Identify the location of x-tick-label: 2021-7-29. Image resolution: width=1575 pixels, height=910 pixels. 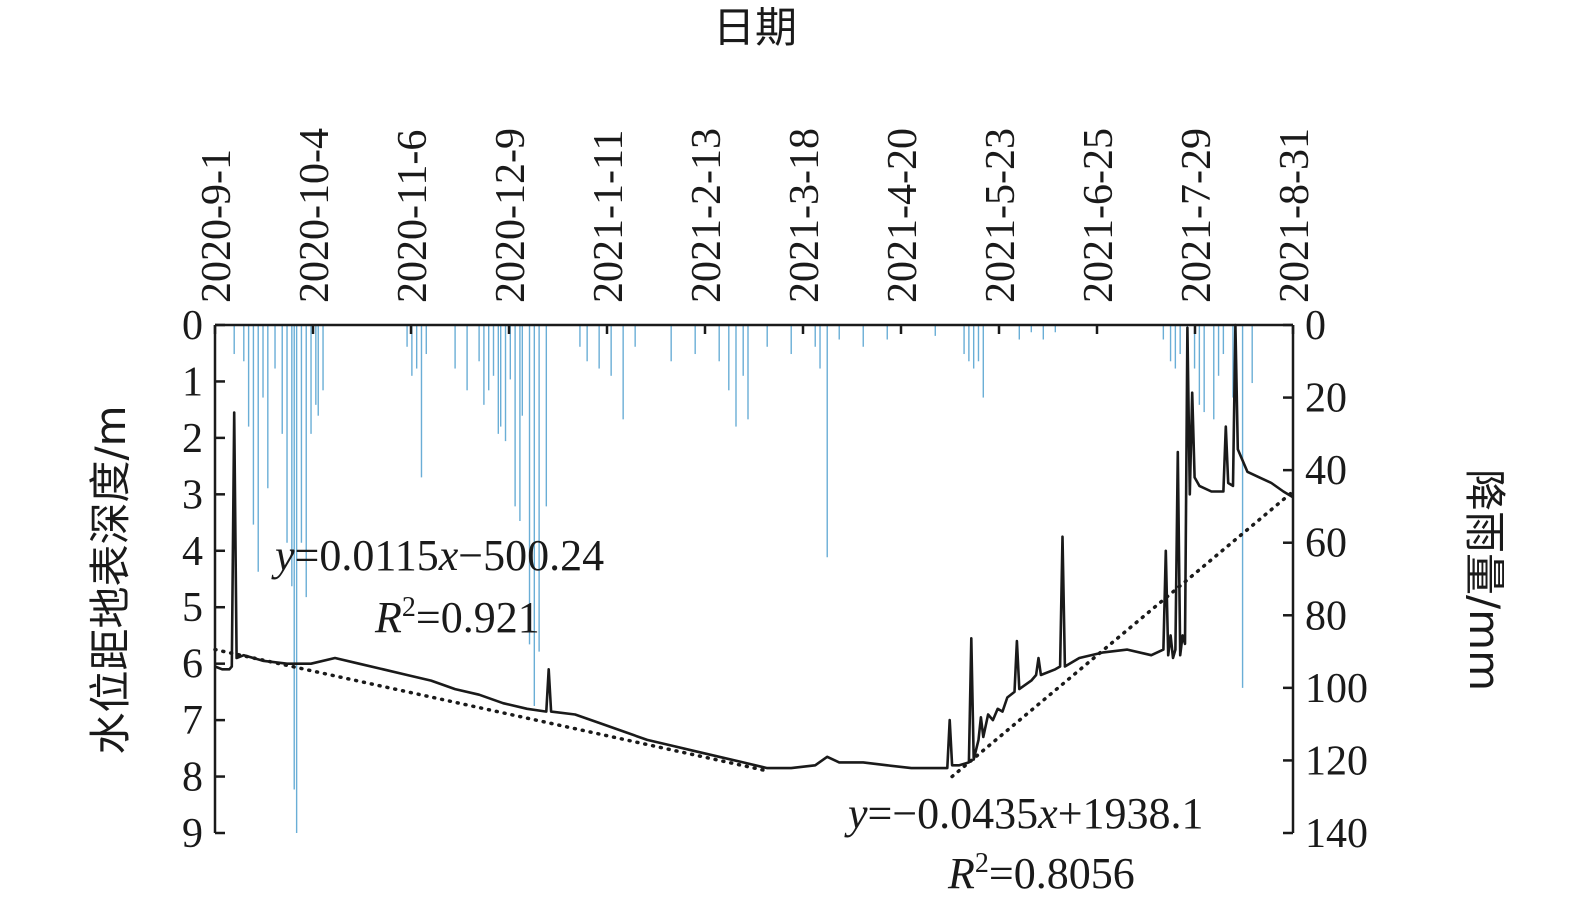
(1197, 215).